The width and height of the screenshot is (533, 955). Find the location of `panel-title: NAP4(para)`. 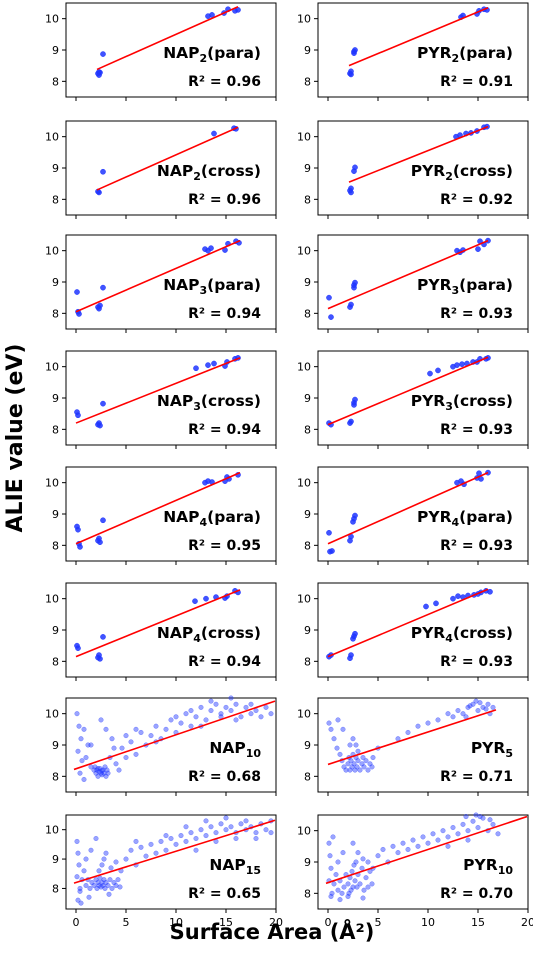

panel-title: NAP4(para) is located at coordinates (212, 518).